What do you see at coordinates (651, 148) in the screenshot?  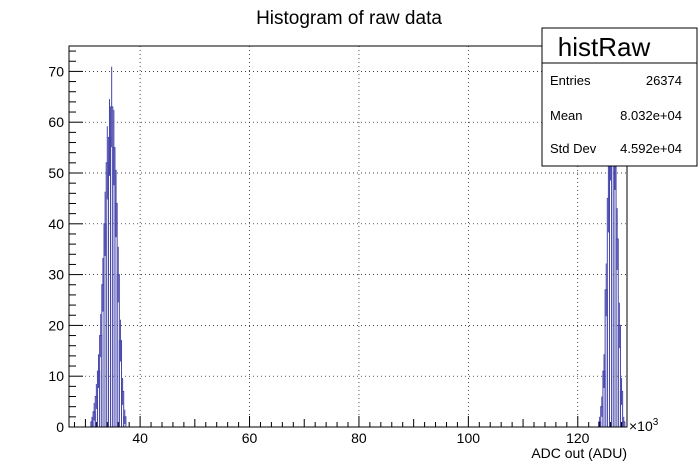 I see `stats-stddev-value: 4.592e+04` at bounding box center [651, 148].